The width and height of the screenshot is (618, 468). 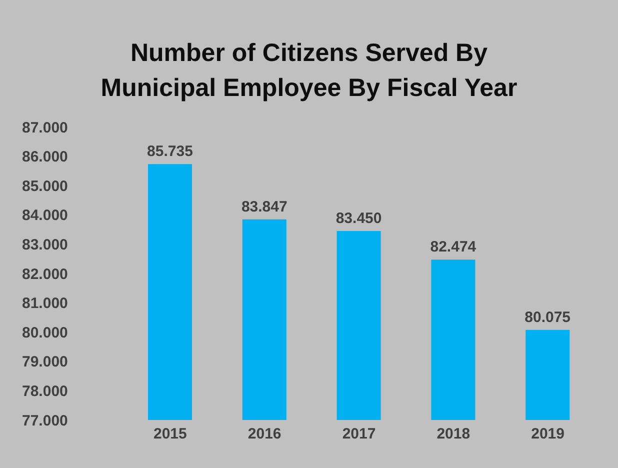 I want to click on y-tick-label: 78.000, so click(x=45, y=391).